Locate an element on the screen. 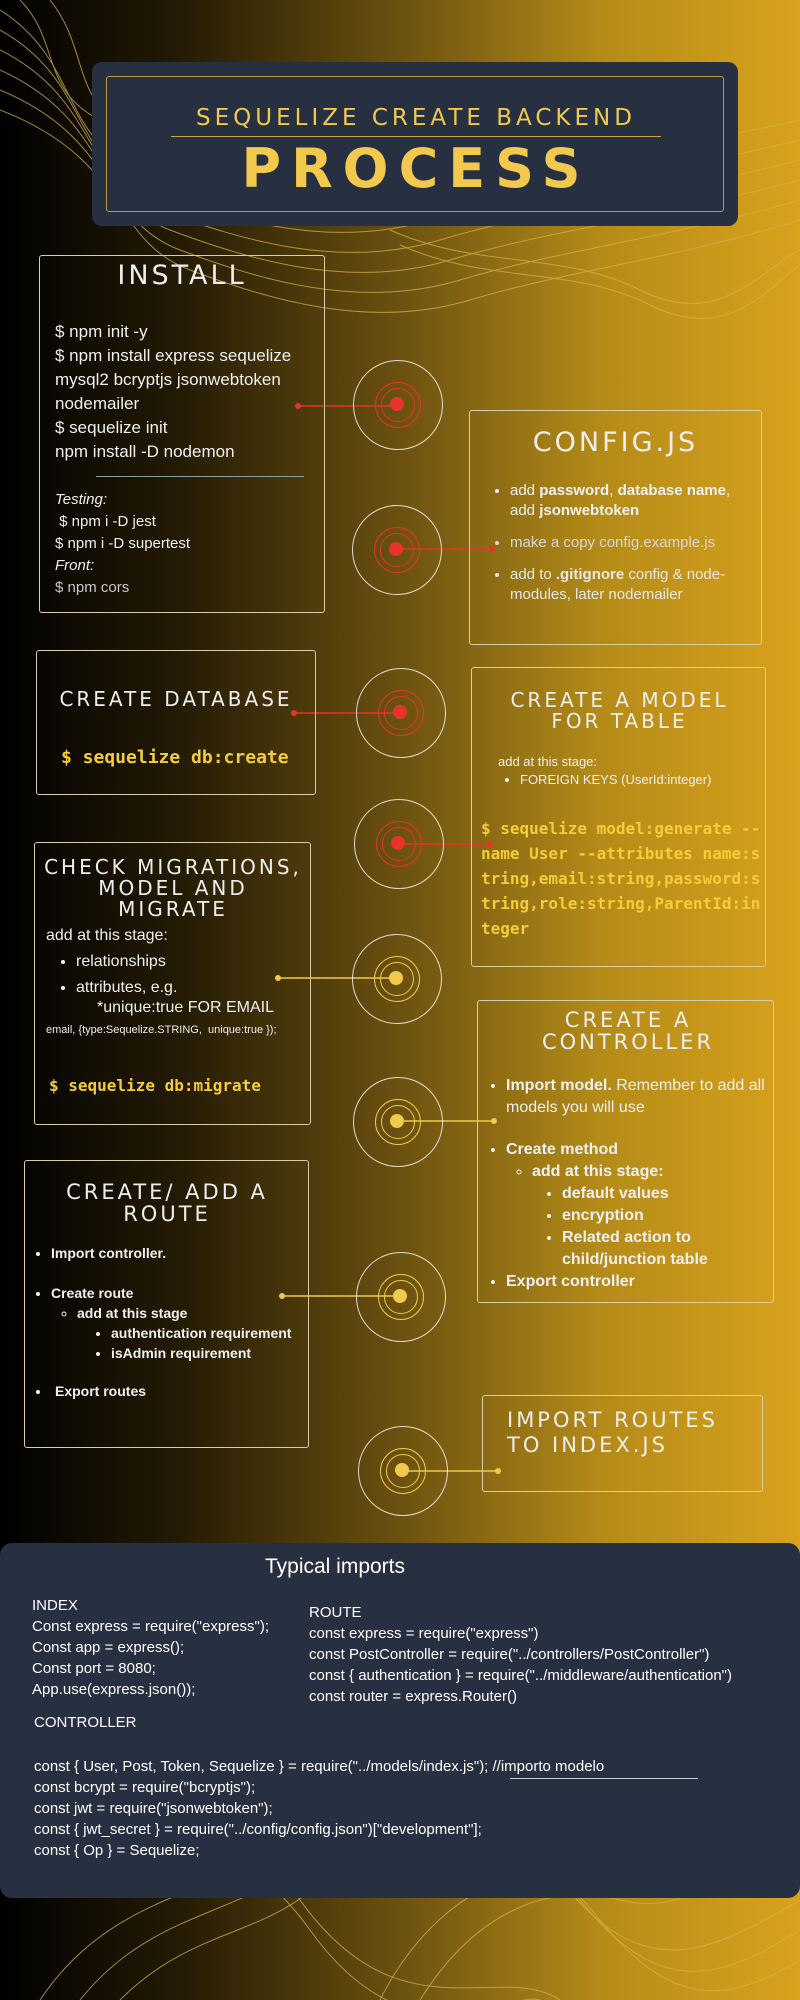 The image size is (800, 2000). create-database-command: $ sequelize db:create is located at coordinates (175, 757).